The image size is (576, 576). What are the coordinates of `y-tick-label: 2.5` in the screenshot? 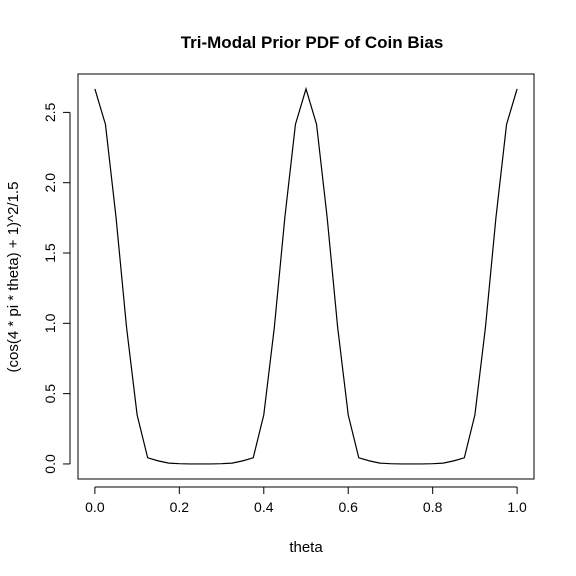 It's located at (50, 112).